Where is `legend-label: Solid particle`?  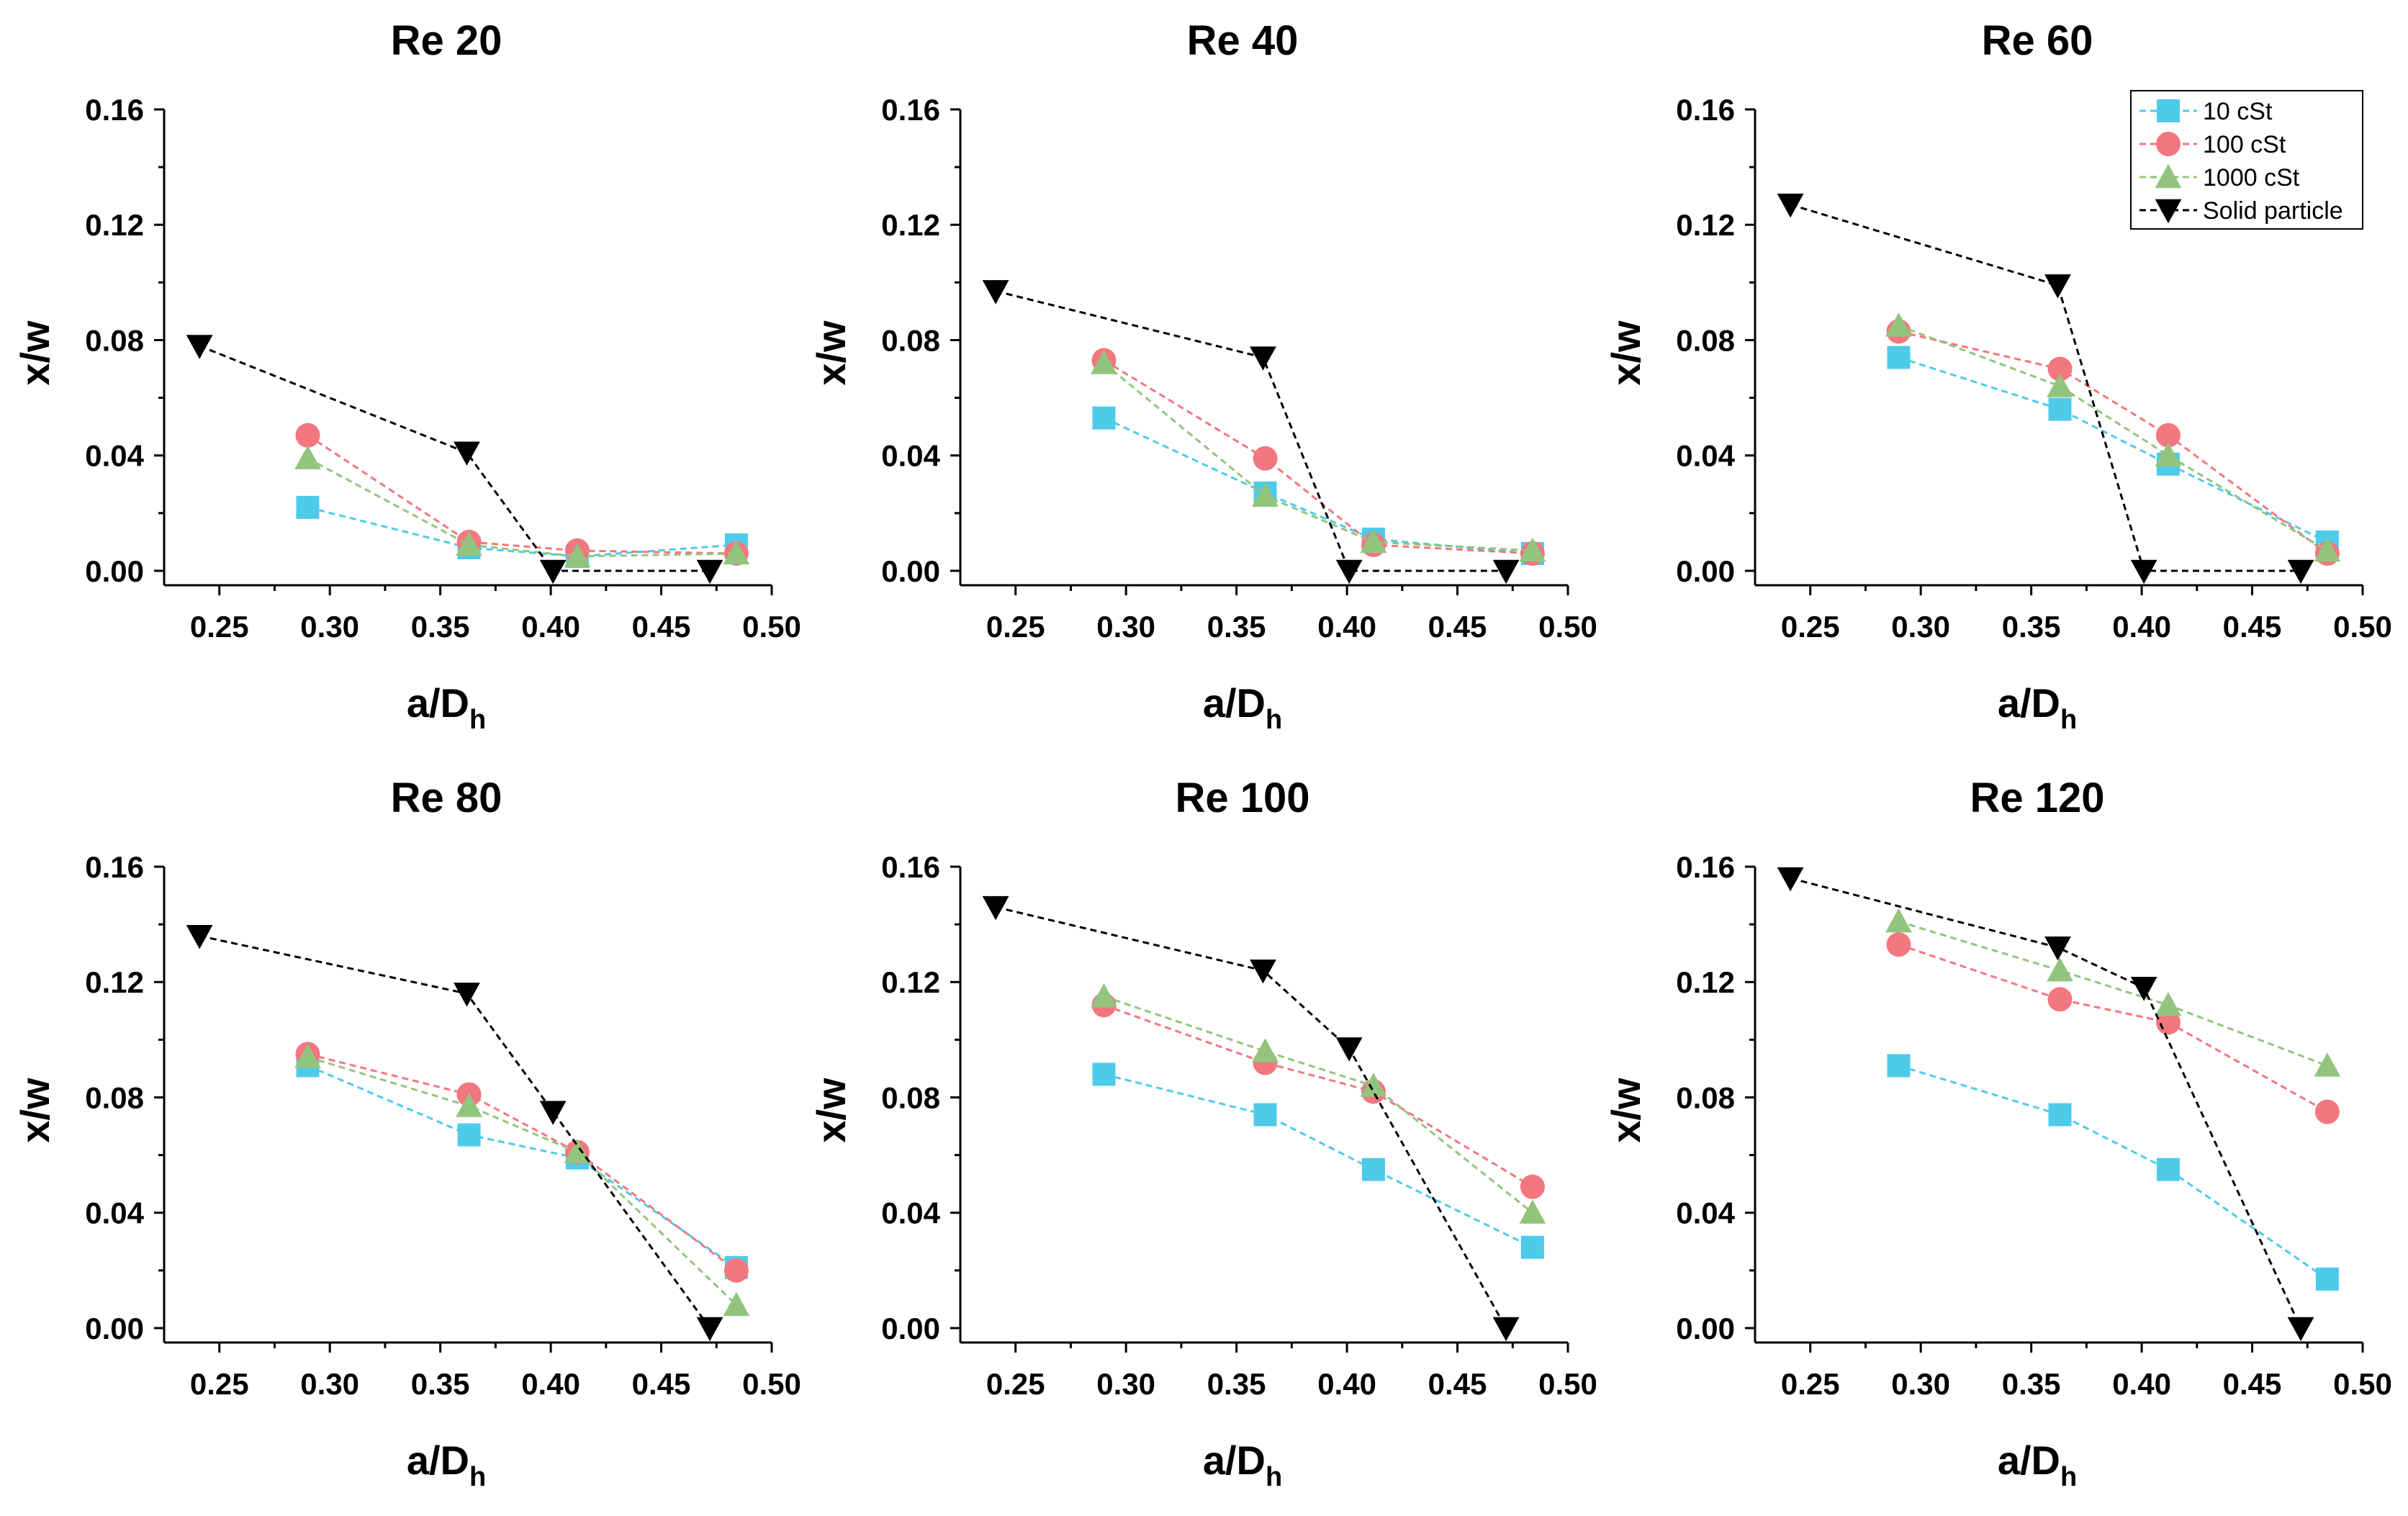 legend-label: Solid particle is located at coordinates (2273, 211).